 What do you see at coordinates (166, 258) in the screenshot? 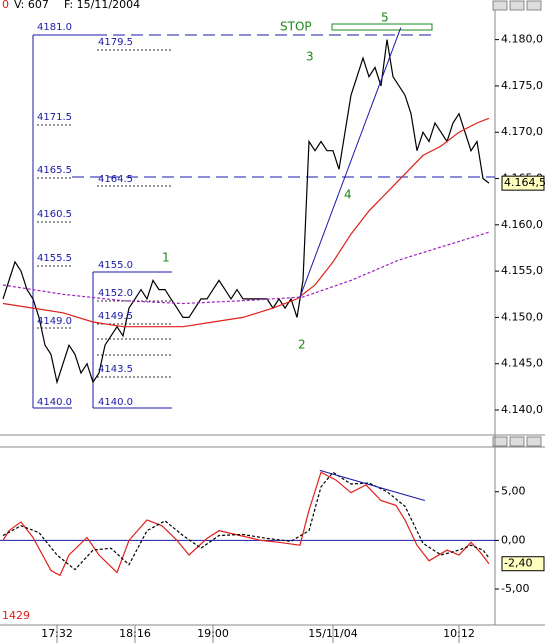
I see `annotation: 1` at bounding box center [166, 258].